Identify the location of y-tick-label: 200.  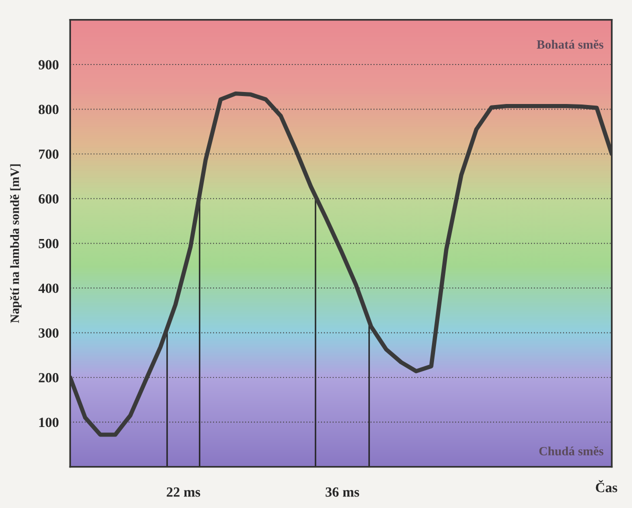
(48, 377).